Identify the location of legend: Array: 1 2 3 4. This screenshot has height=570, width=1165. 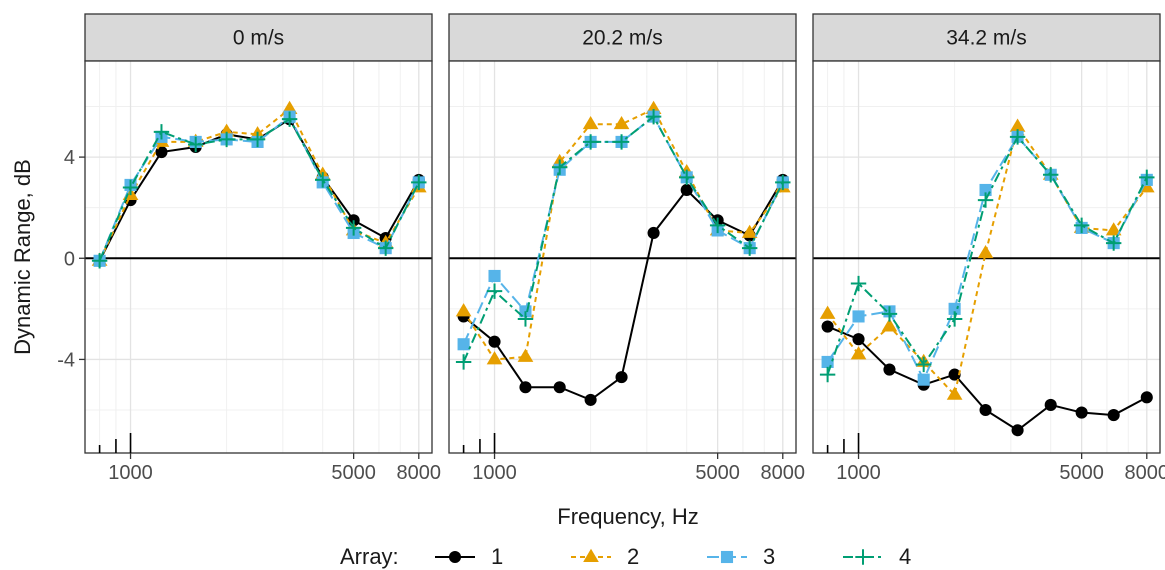
(625, 556).